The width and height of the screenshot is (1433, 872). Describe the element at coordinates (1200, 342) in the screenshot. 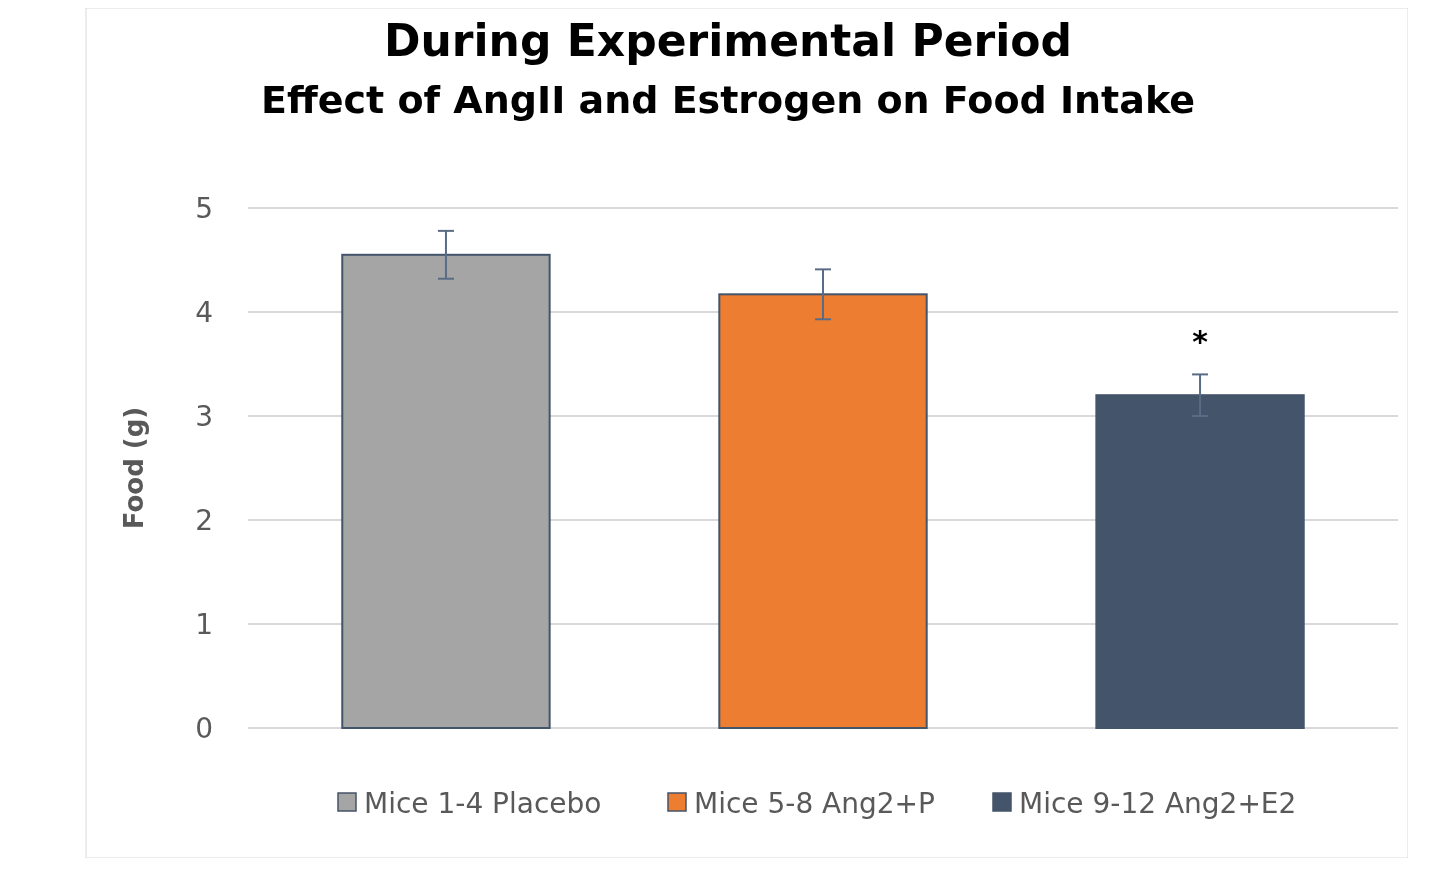

I see `annotation: *` at that location.